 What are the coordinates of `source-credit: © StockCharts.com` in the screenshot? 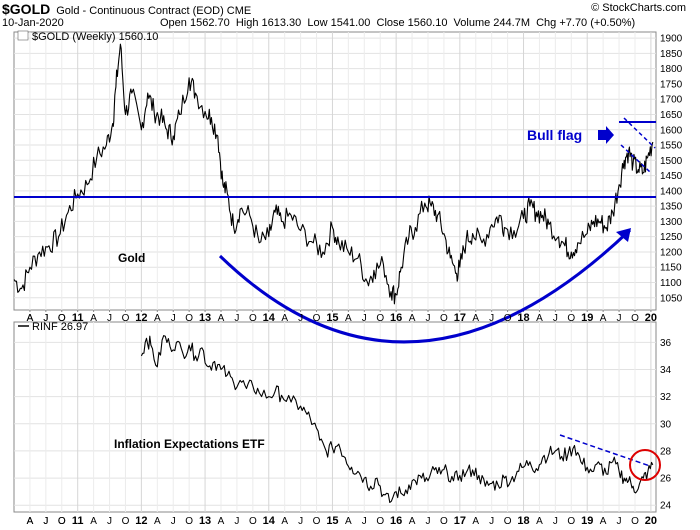 It's located at (638, 8).